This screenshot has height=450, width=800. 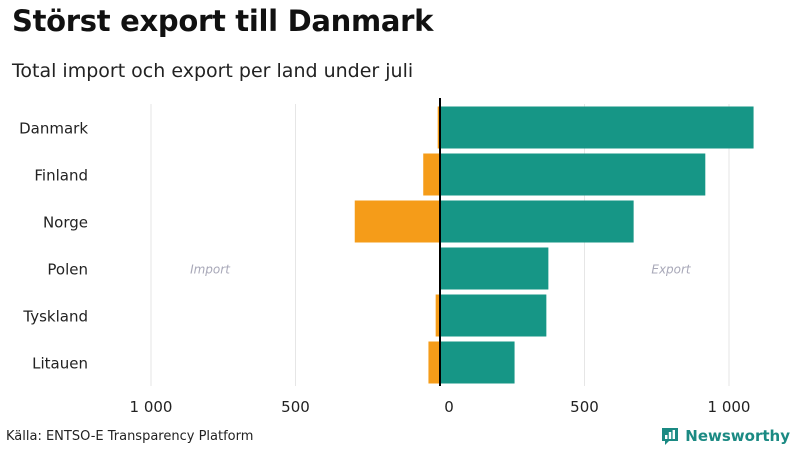 What do you see at coordinates (573, 174) in the screenshot?
I see `bar-export-finland` at bounding box center [573, 174].